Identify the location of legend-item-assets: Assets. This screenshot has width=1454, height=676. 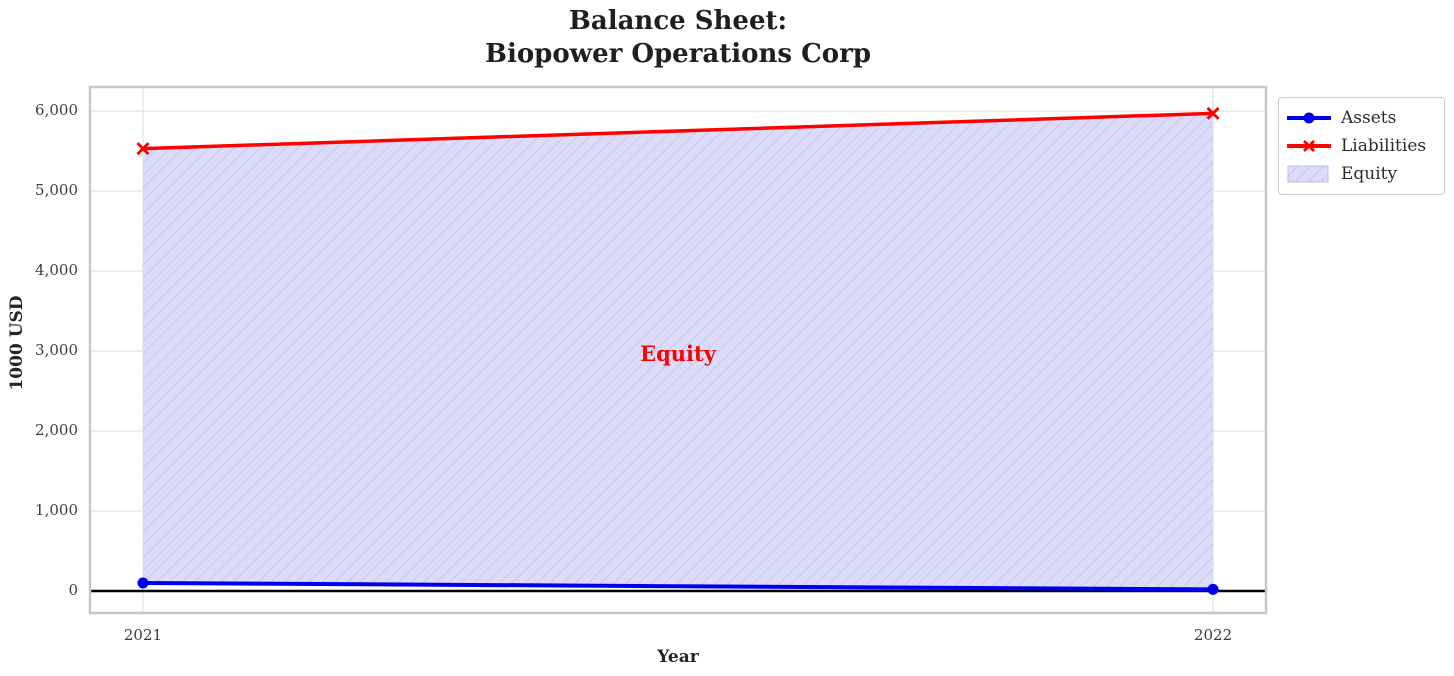
(1361, 118).